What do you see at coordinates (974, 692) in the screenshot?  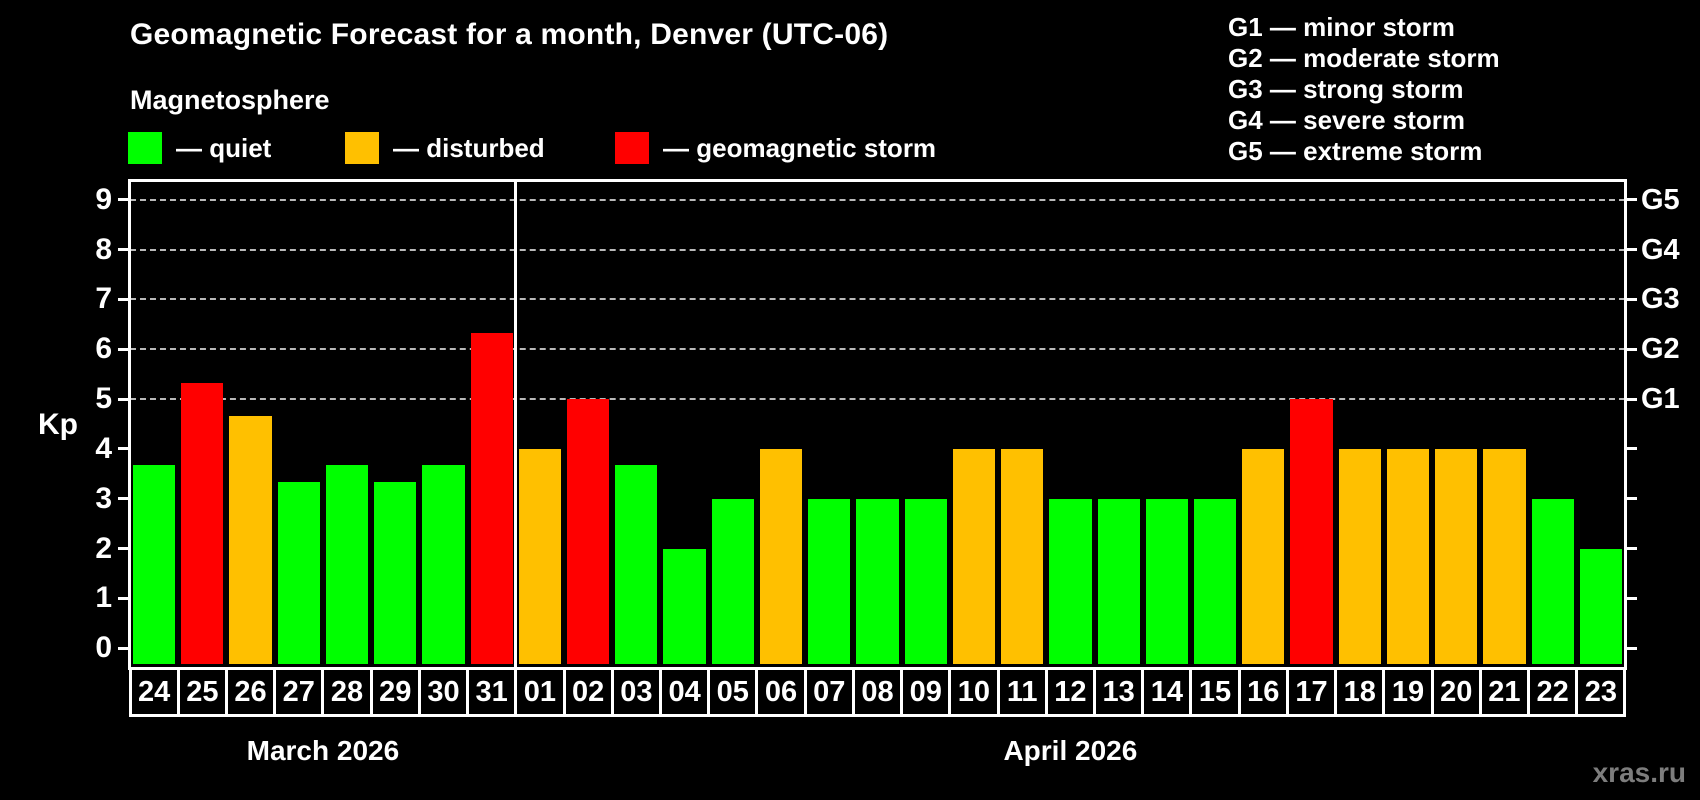 I see `date-cell-10: 10` at bounding box center [974, 692].